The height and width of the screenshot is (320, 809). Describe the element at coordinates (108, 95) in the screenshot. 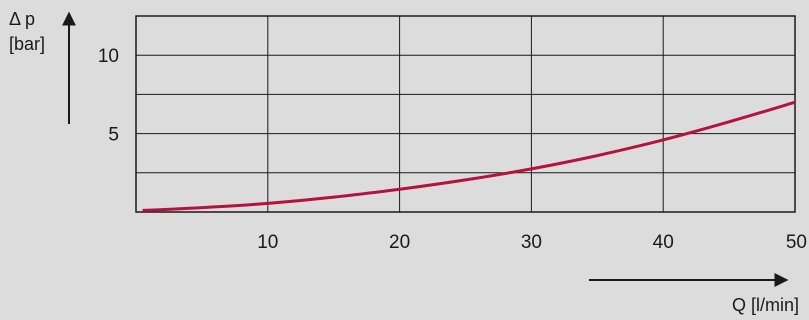

I see `y-tick-labels: 5 10` at that location.